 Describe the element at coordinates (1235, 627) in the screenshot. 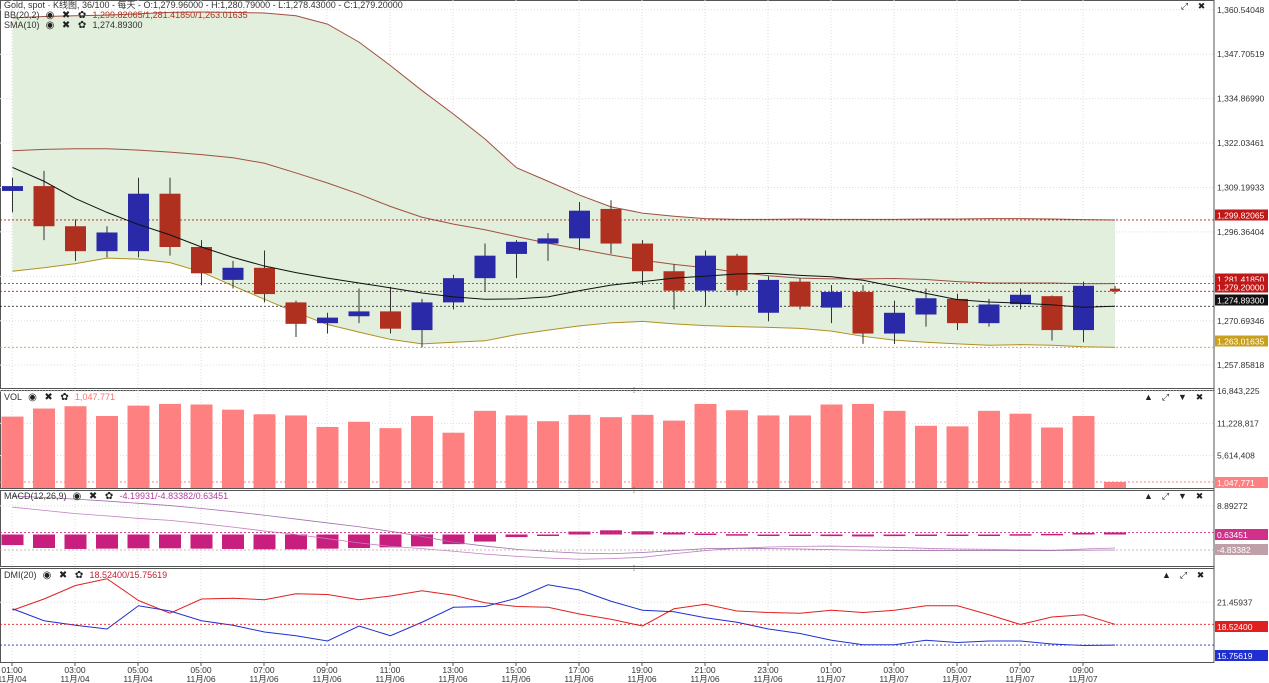

I see `dmi-tag-text: 18.52400` at that location.